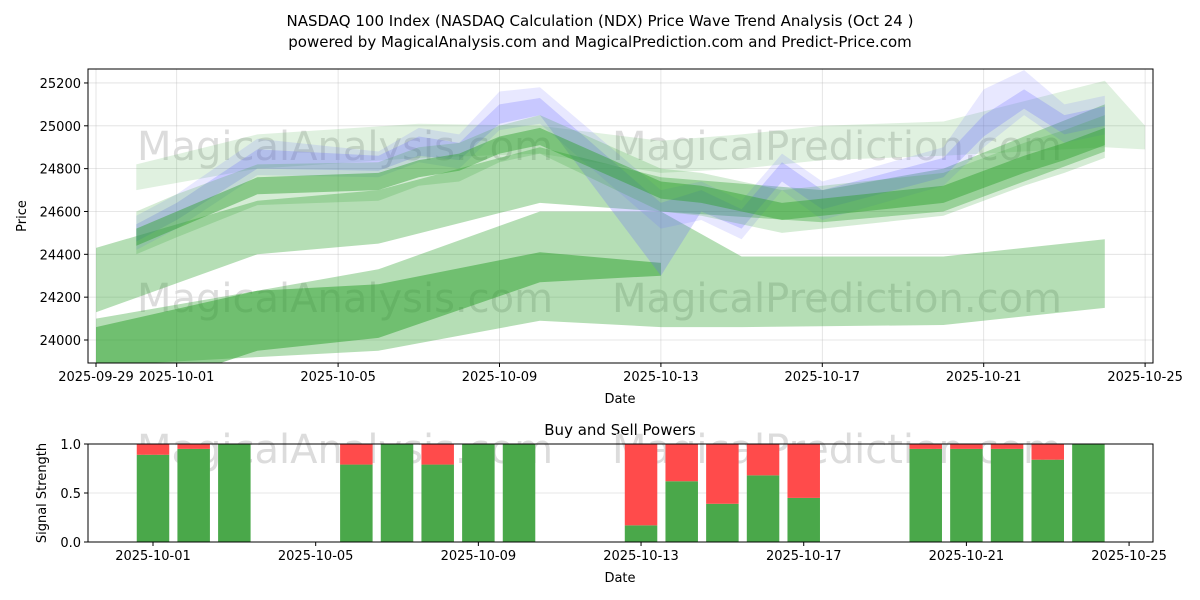 The height and width of the screenshot is (600, 1200). Describe the element at coordinates (60, 127) in the screenshot. I see `top-y-tick-label: 25000` at that location.